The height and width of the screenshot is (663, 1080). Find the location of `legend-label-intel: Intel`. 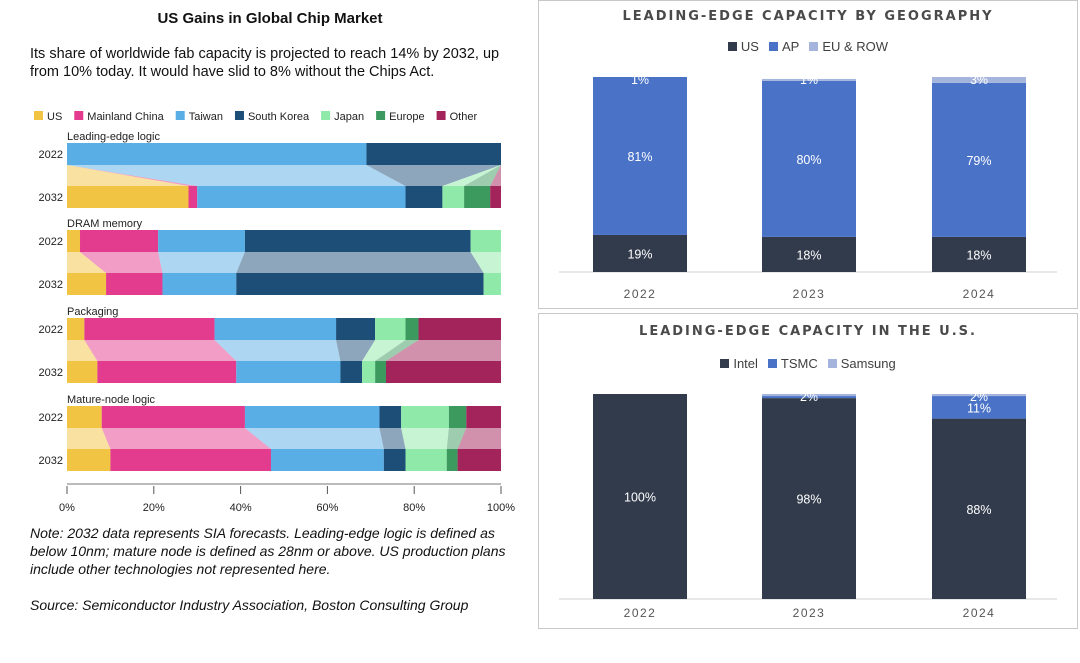

legend-label-intel: Intel is located at coordinates (745, 363).